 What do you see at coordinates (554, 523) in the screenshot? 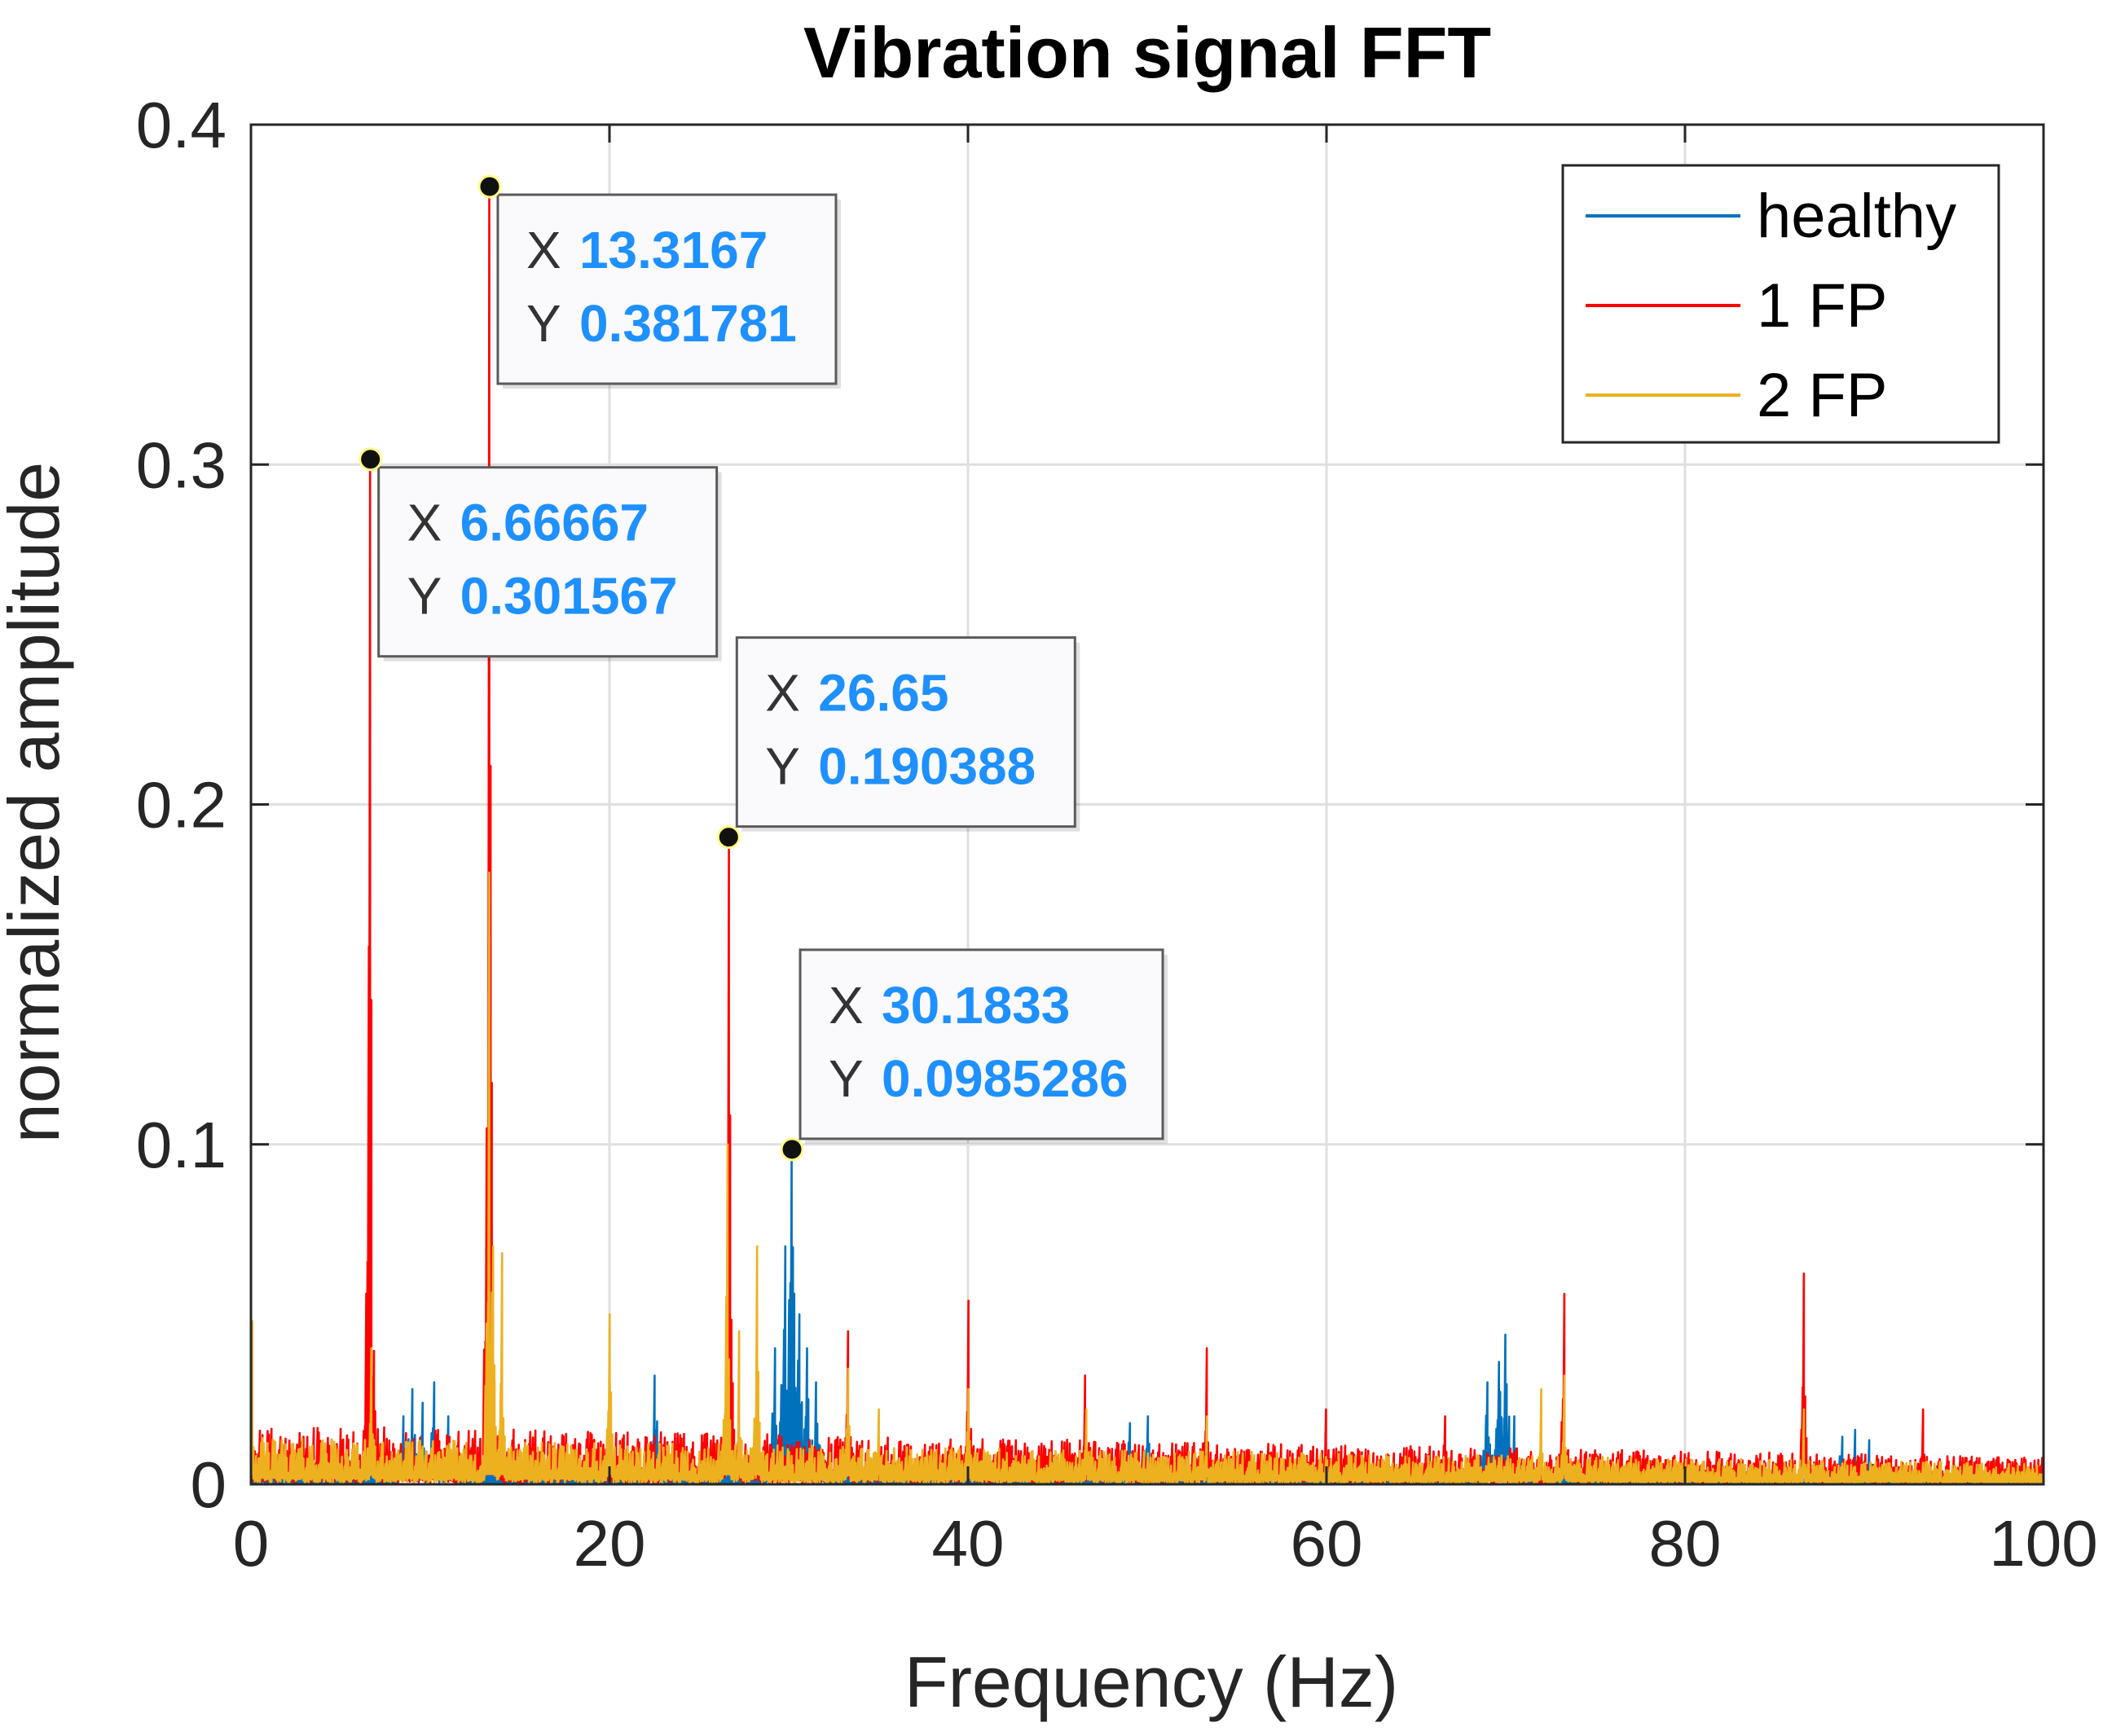
I see `datatip-x-value: 6.66667` at bounding box center [554, 523].